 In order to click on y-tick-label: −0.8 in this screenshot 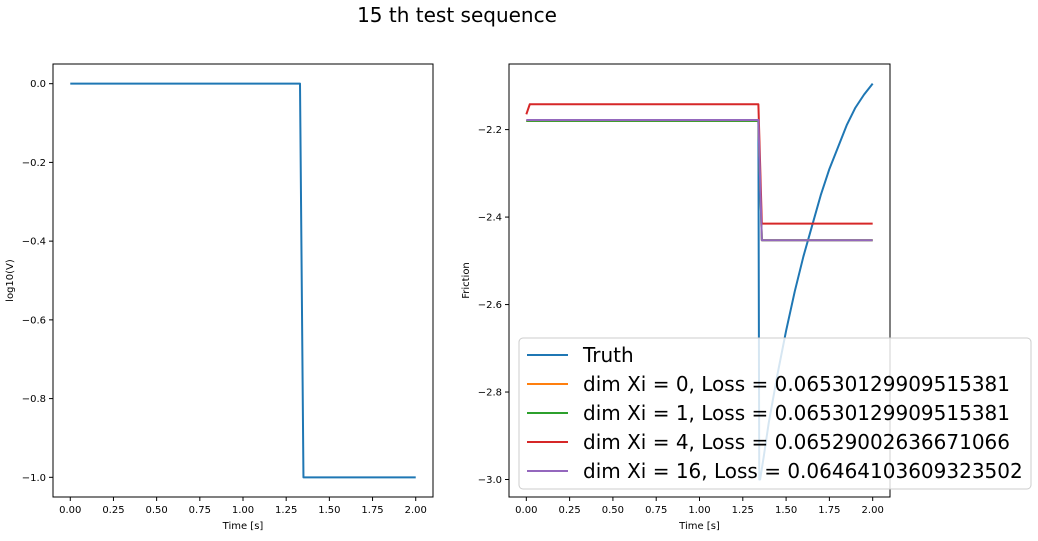, I will do `click(34, 399)`.